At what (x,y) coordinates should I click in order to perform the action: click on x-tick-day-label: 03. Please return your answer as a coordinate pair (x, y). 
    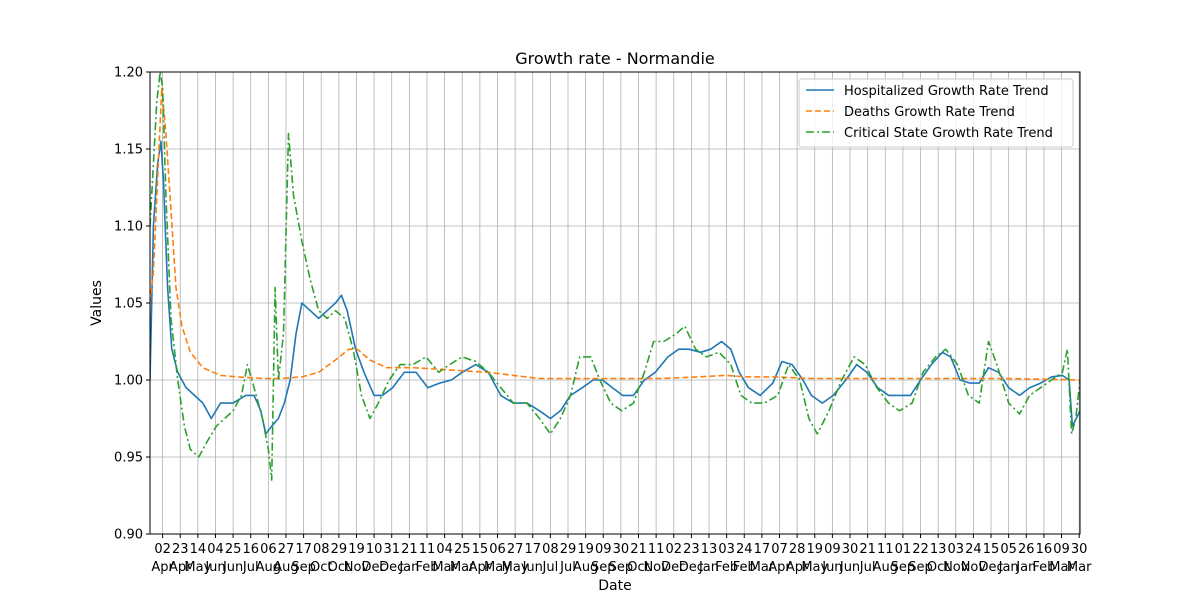
    Looking at the image, I should click on (726, 549).